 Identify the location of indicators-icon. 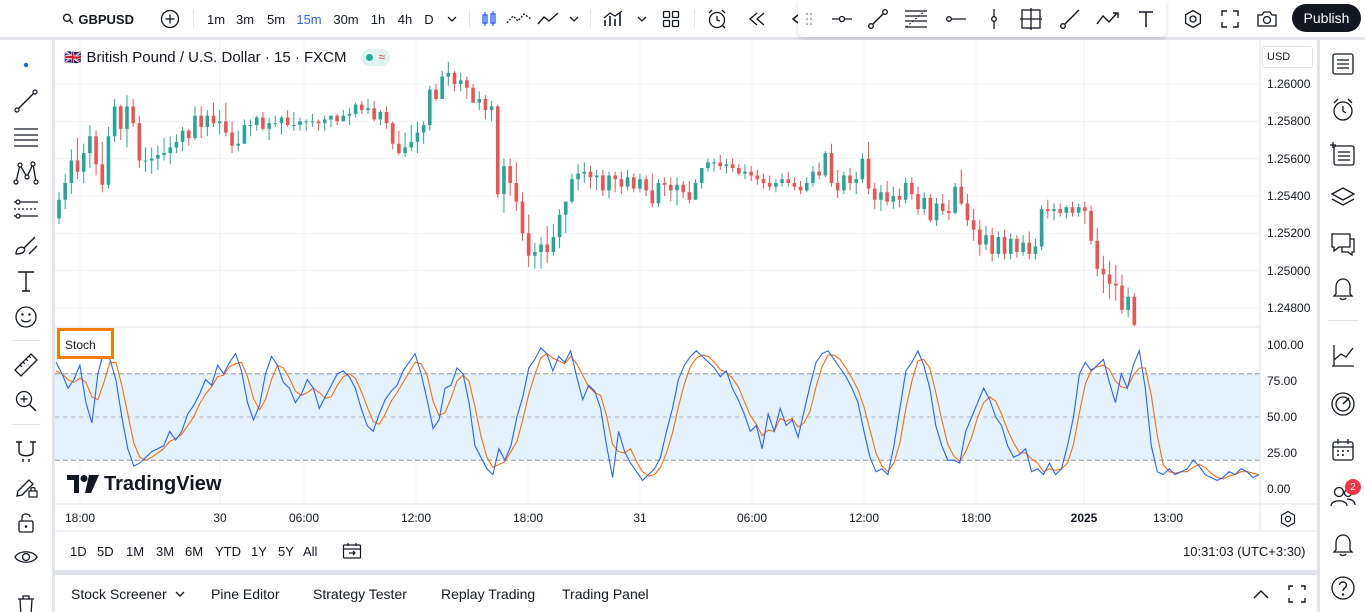
(613, 18).